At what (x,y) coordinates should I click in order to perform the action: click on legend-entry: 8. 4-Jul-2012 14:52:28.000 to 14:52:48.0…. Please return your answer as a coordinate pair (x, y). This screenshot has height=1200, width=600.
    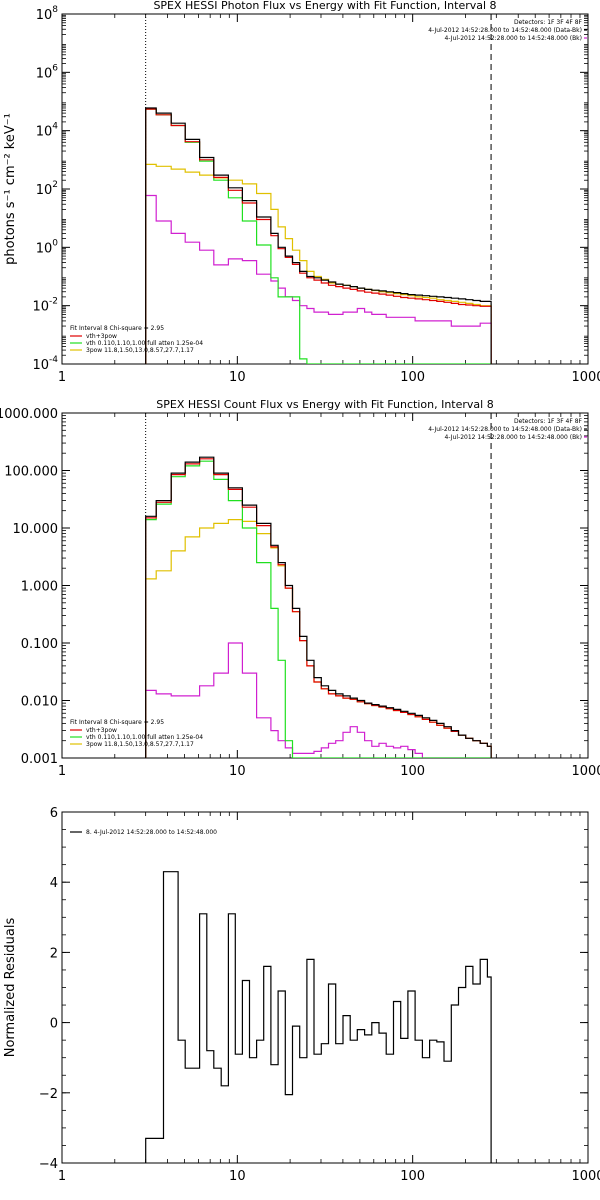
    Looking at the image, I should click on (151, 832).